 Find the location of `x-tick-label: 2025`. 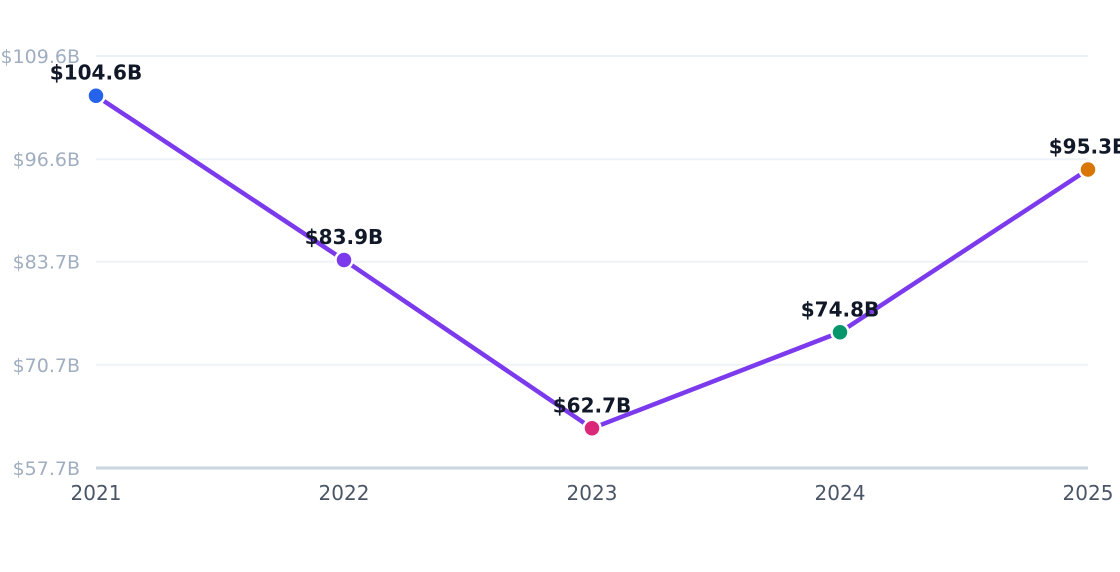

x-tick-label: 2025 is located at coordinates (1088, 493).